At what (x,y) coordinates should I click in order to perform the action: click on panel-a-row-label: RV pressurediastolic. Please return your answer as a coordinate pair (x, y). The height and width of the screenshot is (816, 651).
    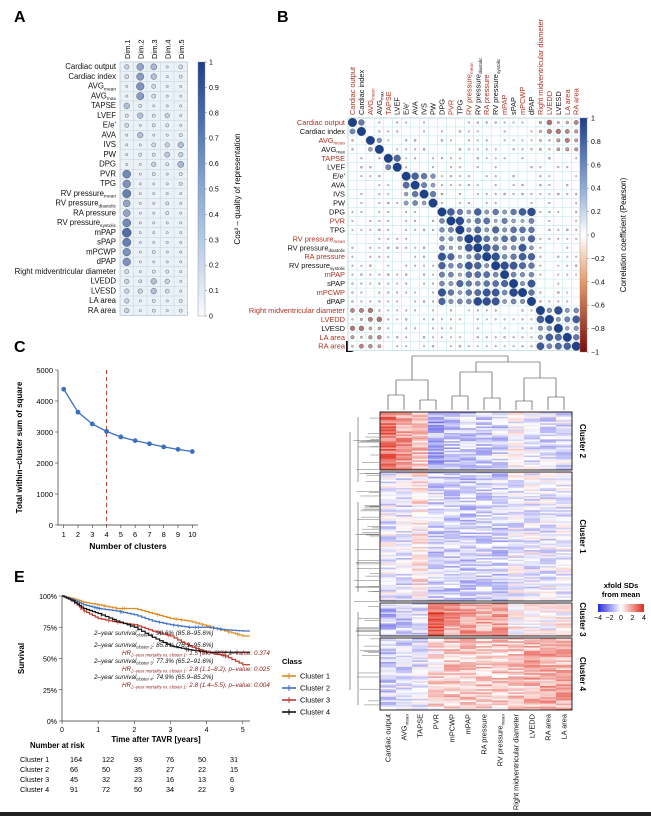
    Looking at the image, I should click on (85, 204).